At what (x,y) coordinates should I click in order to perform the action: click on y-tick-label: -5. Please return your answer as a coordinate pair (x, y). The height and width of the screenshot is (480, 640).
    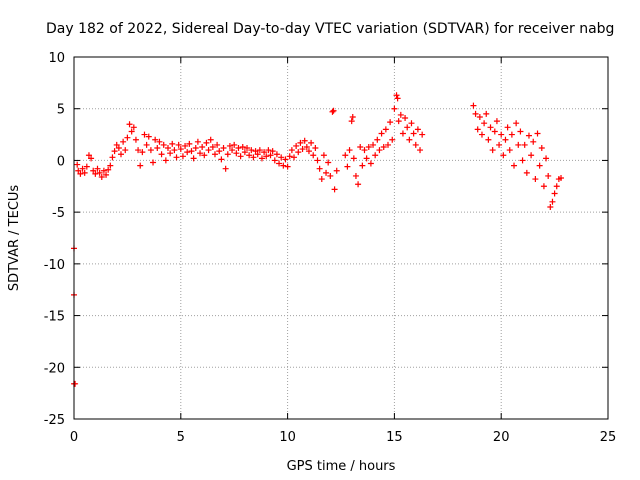
    Looking at the image, I should click on (58, 213).